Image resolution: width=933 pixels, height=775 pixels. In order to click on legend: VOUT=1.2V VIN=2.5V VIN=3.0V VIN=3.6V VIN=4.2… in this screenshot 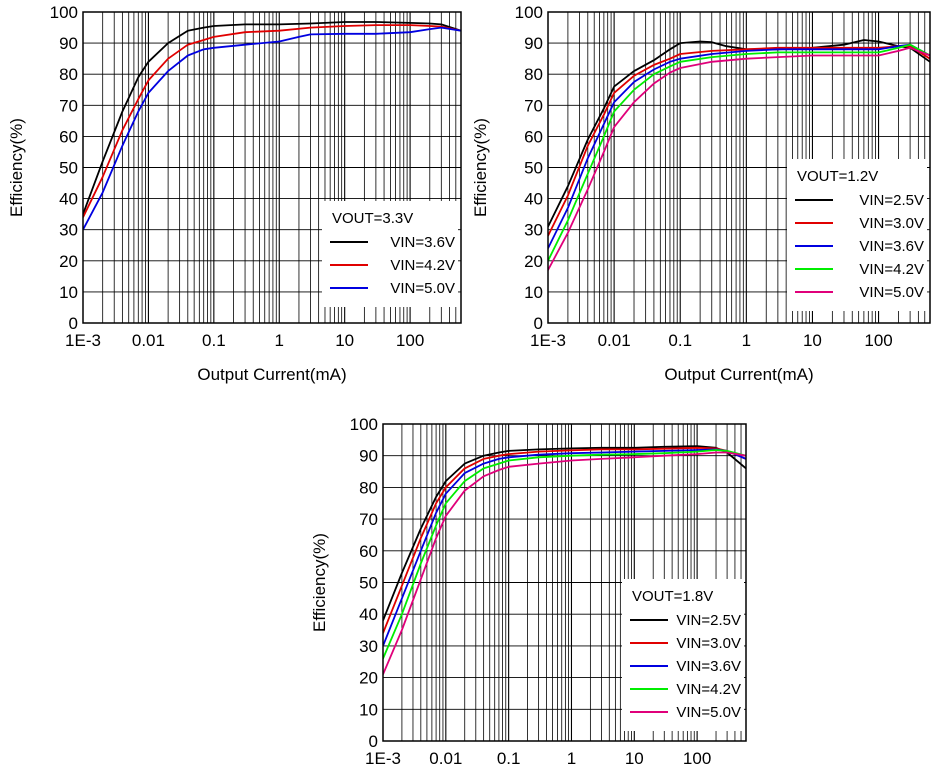, I will do `click(857, 235)`.